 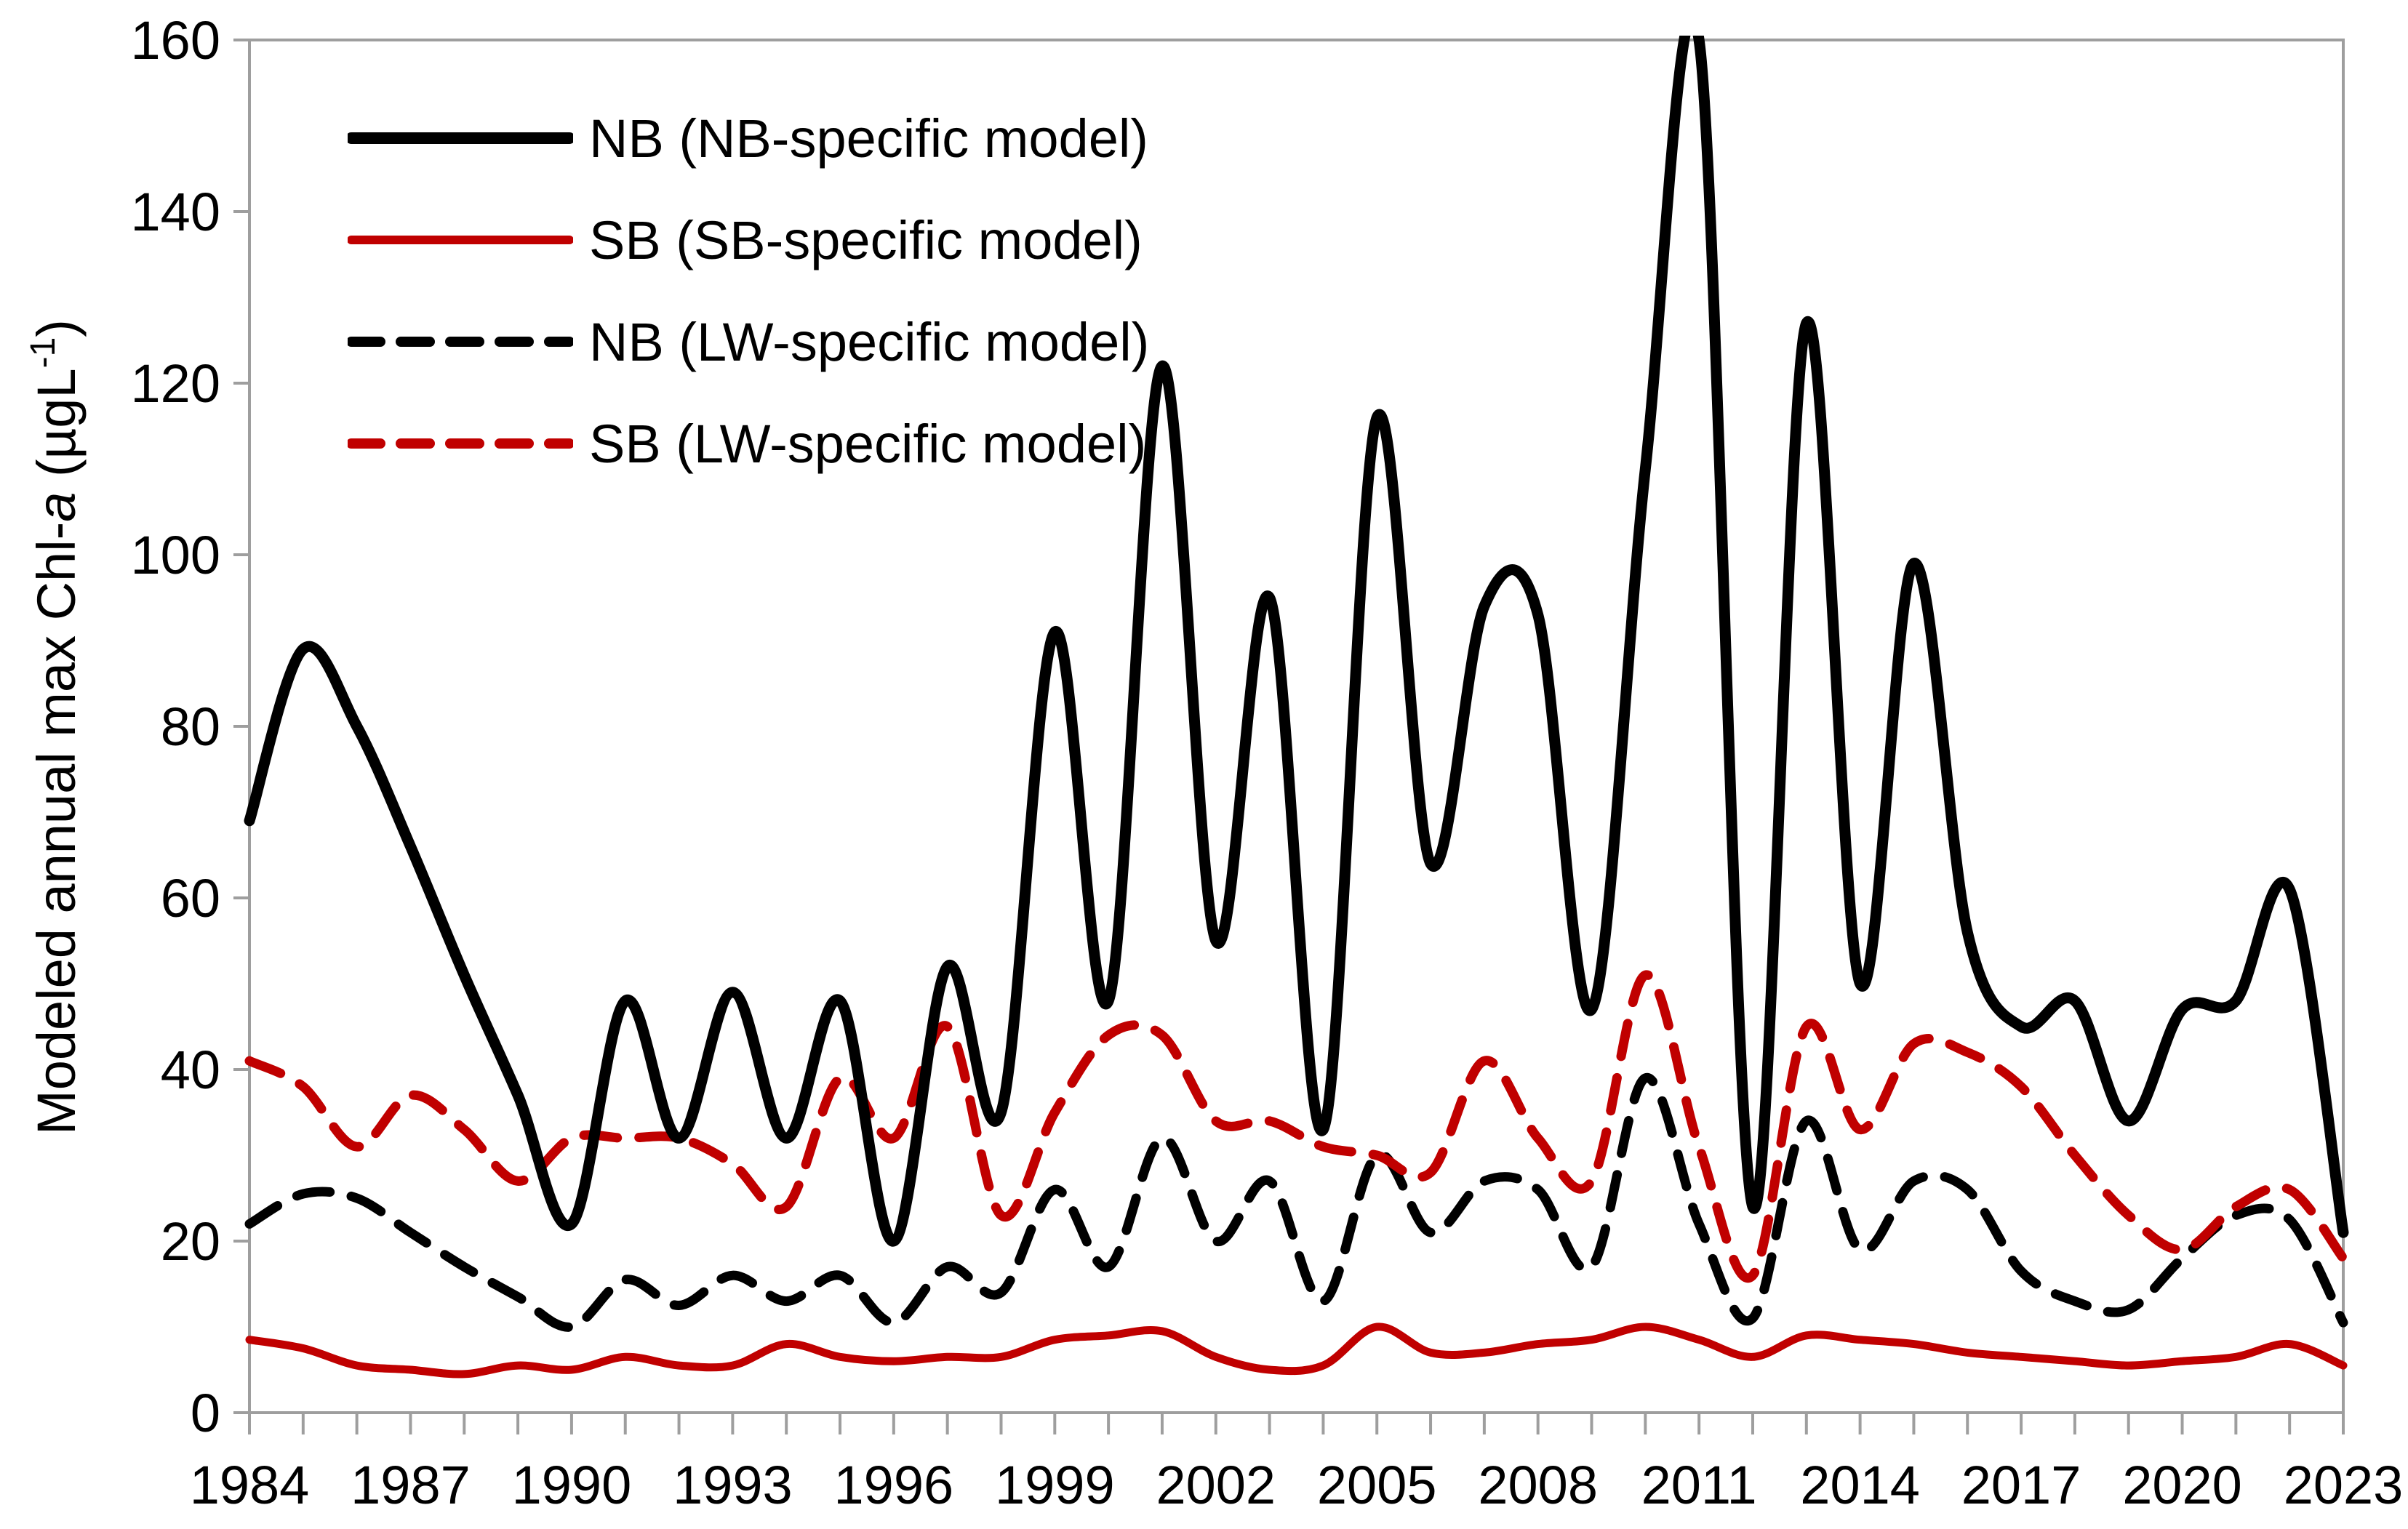 What do you see at coordinates (460, 342) in the screenshot?
I see `legend-key-dashed-black-line` at bounding box center [460, 342].